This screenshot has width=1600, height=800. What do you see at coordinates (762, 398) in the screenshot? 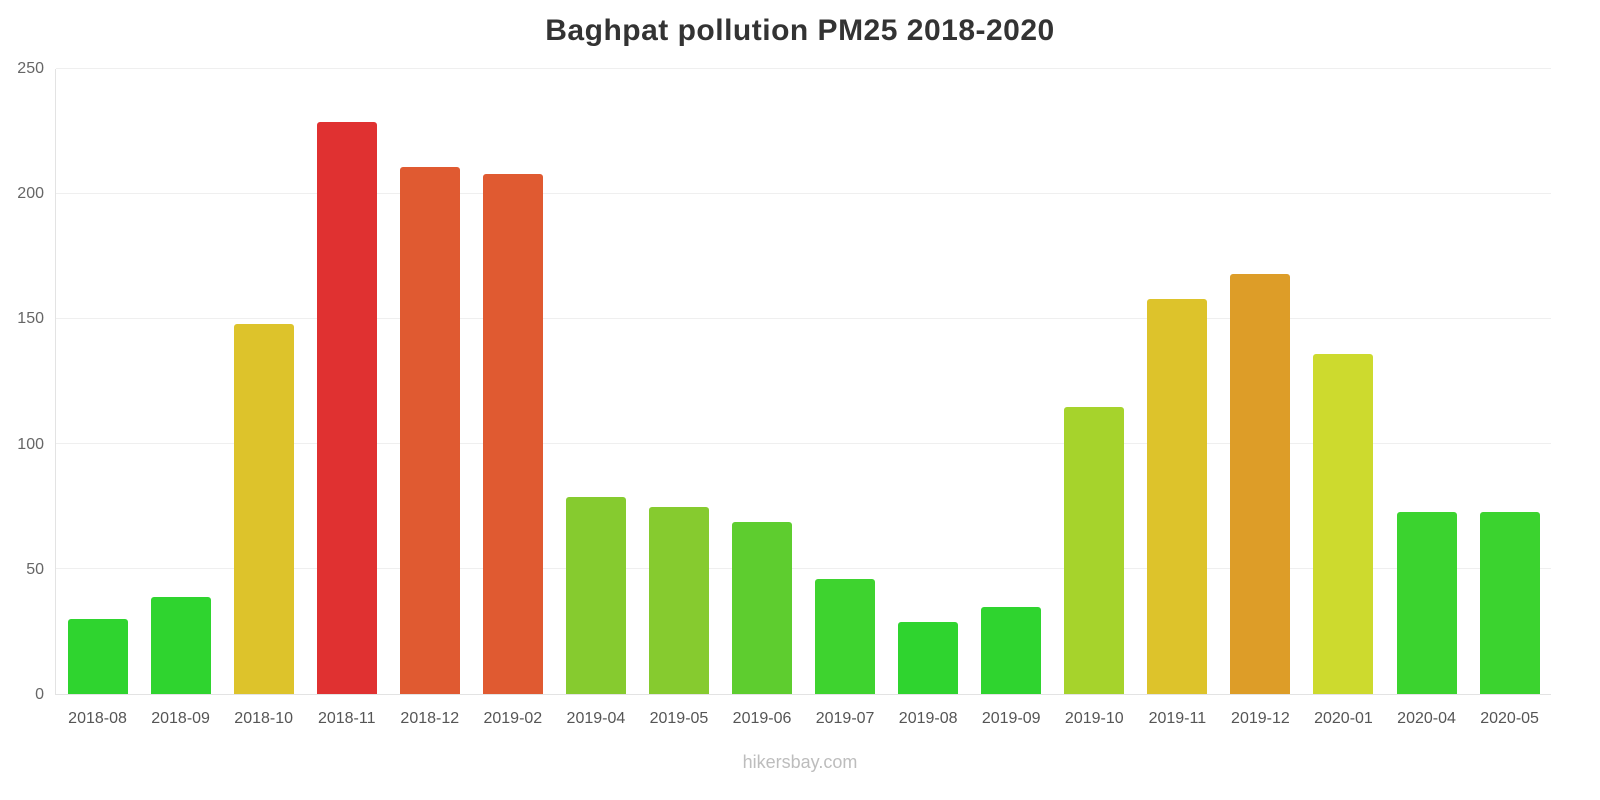
I see `bar-group: 2019-06` at bounding box center [762, 398].